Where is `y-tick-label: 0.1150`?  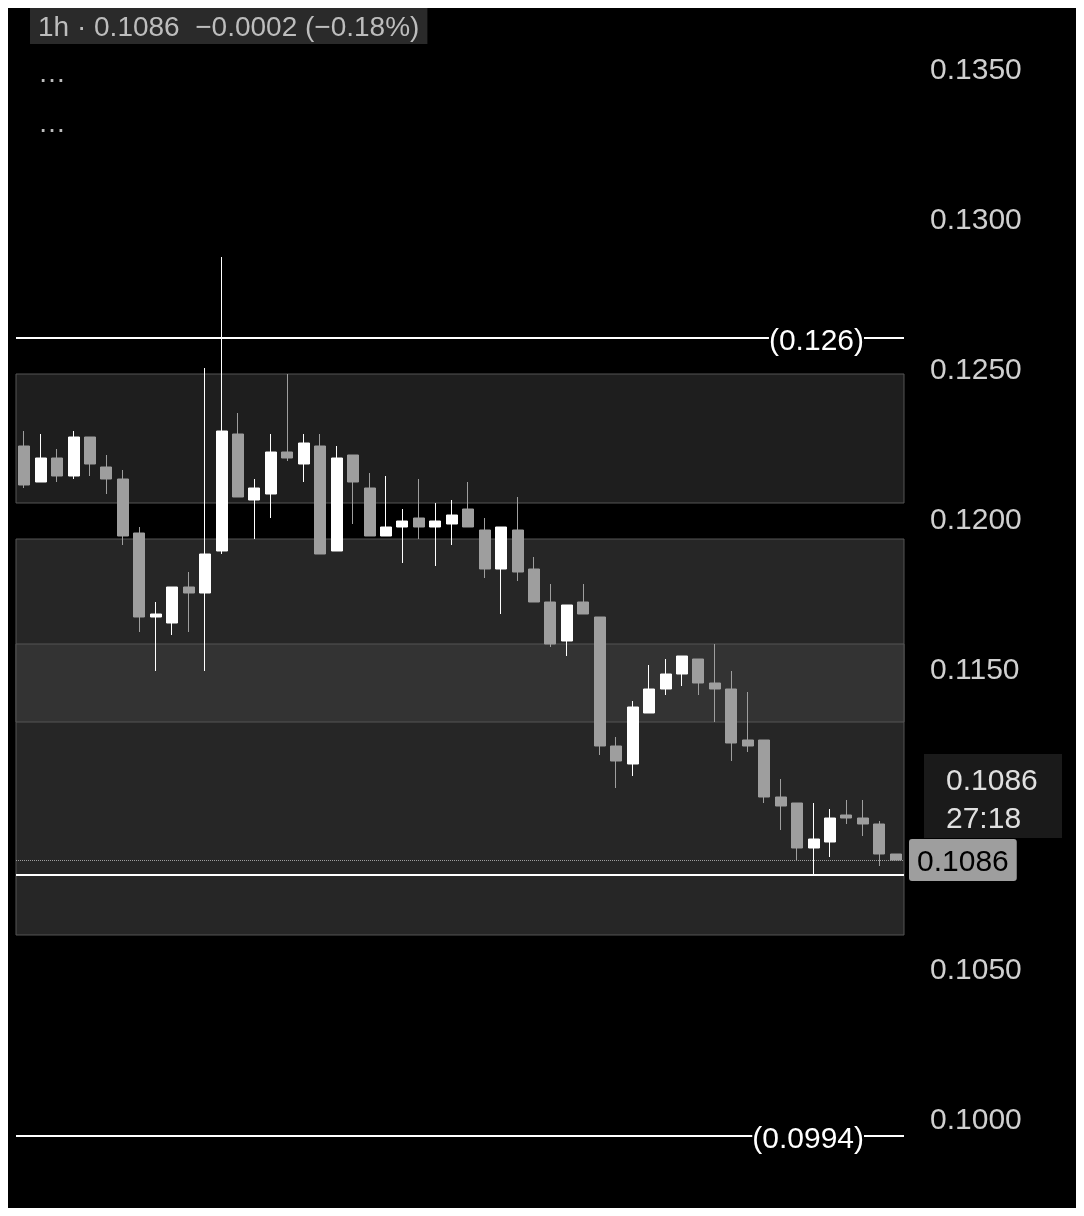 y-tick-label: 0.1150 is located at coordinates (975, 668).